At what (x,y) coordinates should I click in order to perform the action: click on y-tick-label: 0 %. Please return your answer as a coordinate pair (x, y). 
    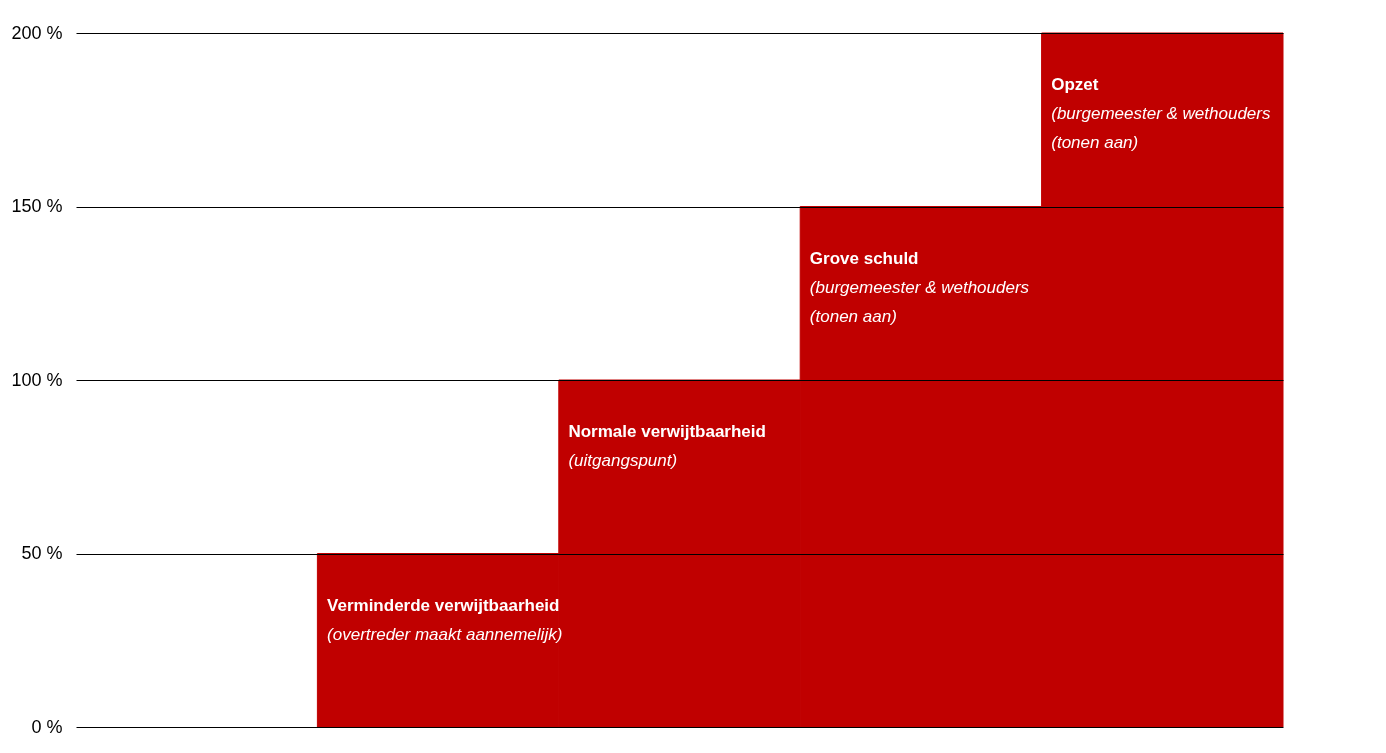
    Looking at the image, I should click on (47, 726).